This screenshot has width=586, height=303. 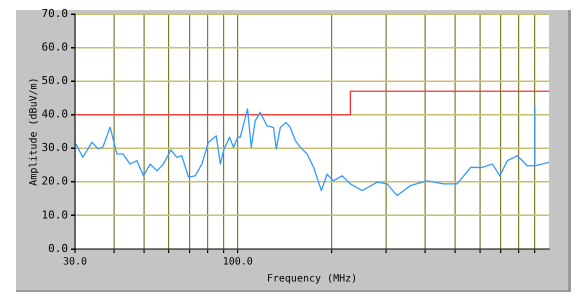 I want to click on y-tick-label: 30.0, so click(x=55, y=147).